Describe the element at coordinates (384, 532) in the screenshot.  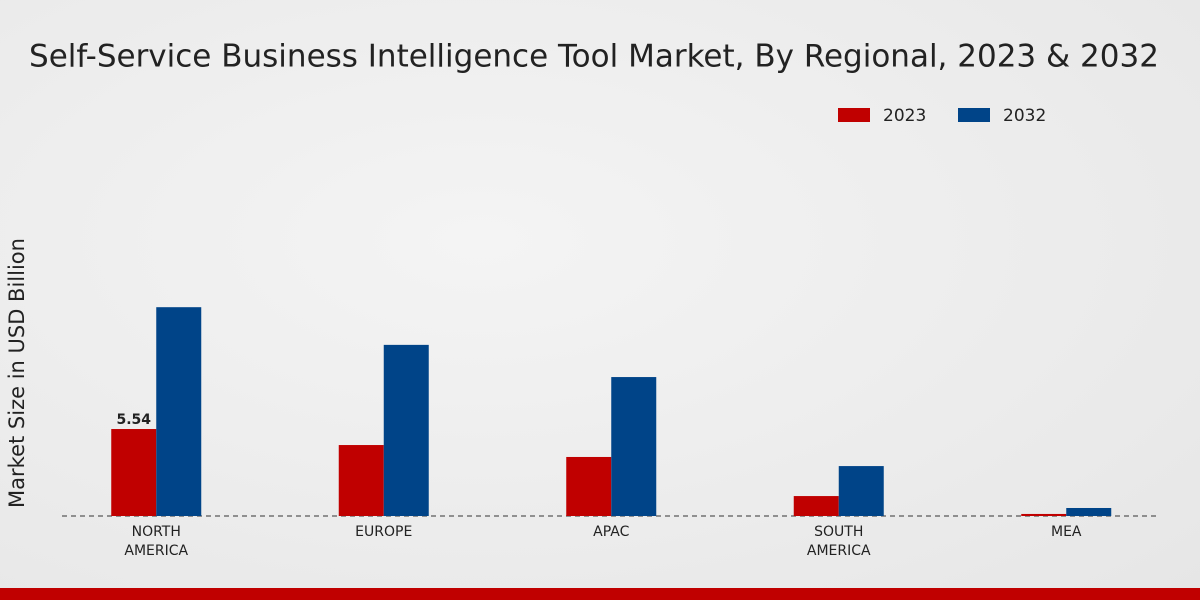
I see `x-tick-label: EUROPE` at that location.